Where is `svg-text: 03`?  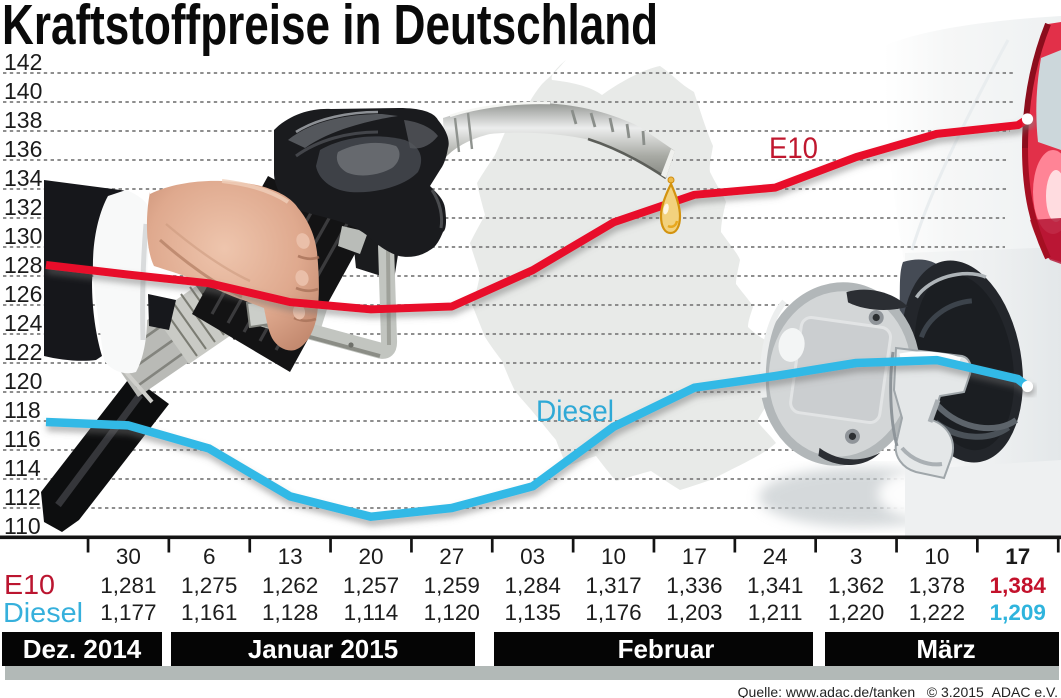
svg-text: 03 is located at coordinates (532, 556).